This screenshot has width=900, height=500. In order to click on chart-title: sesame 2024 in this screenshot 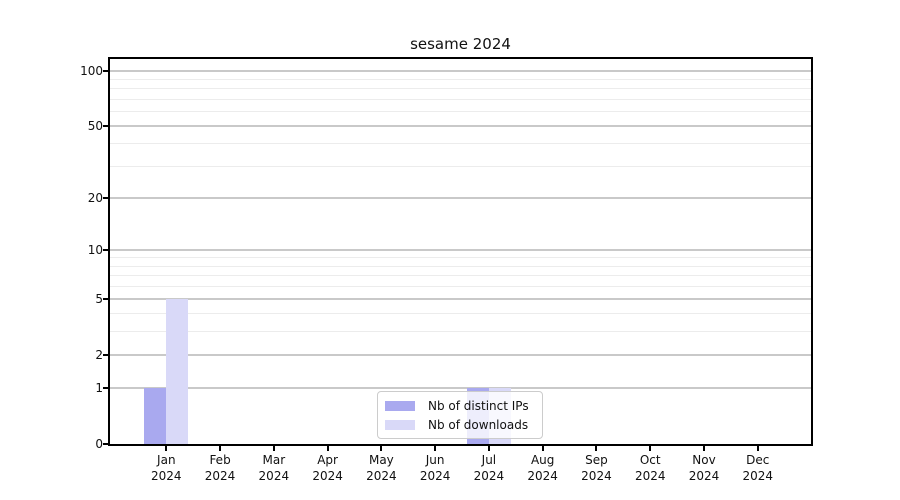, I will do `click(460, 44)`.